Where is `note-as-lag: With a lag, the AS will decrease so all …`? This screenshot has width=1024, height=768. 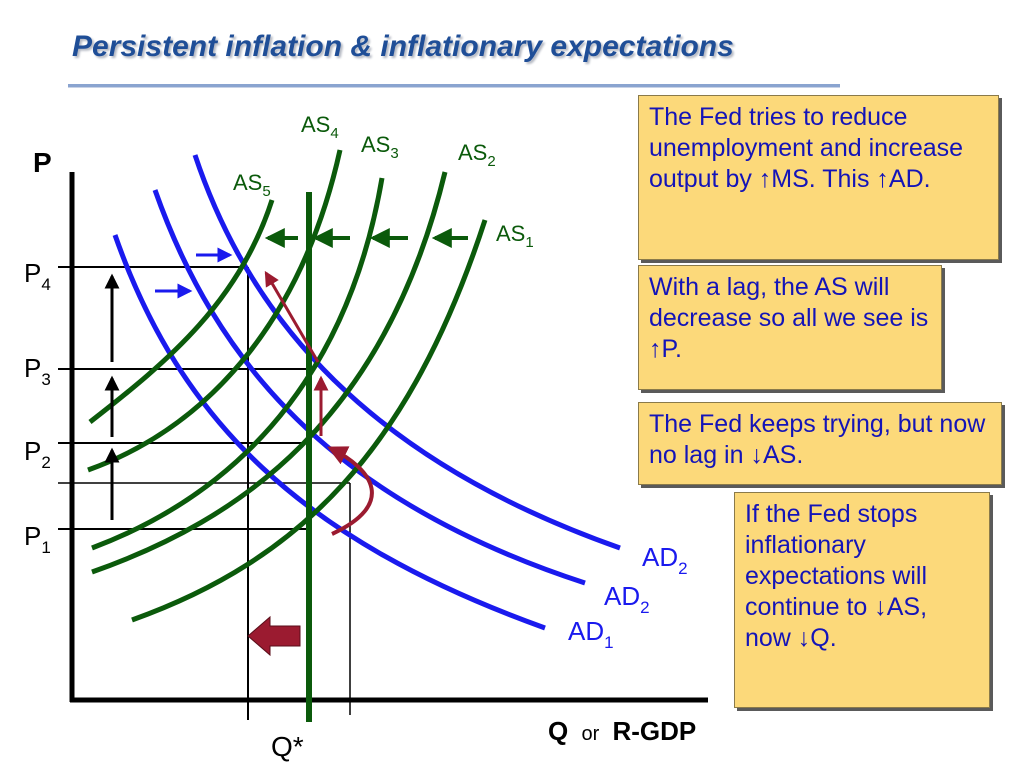
note-as-lag: With a lag, the AS will decrease so all … is located at coordinates (790, 327).